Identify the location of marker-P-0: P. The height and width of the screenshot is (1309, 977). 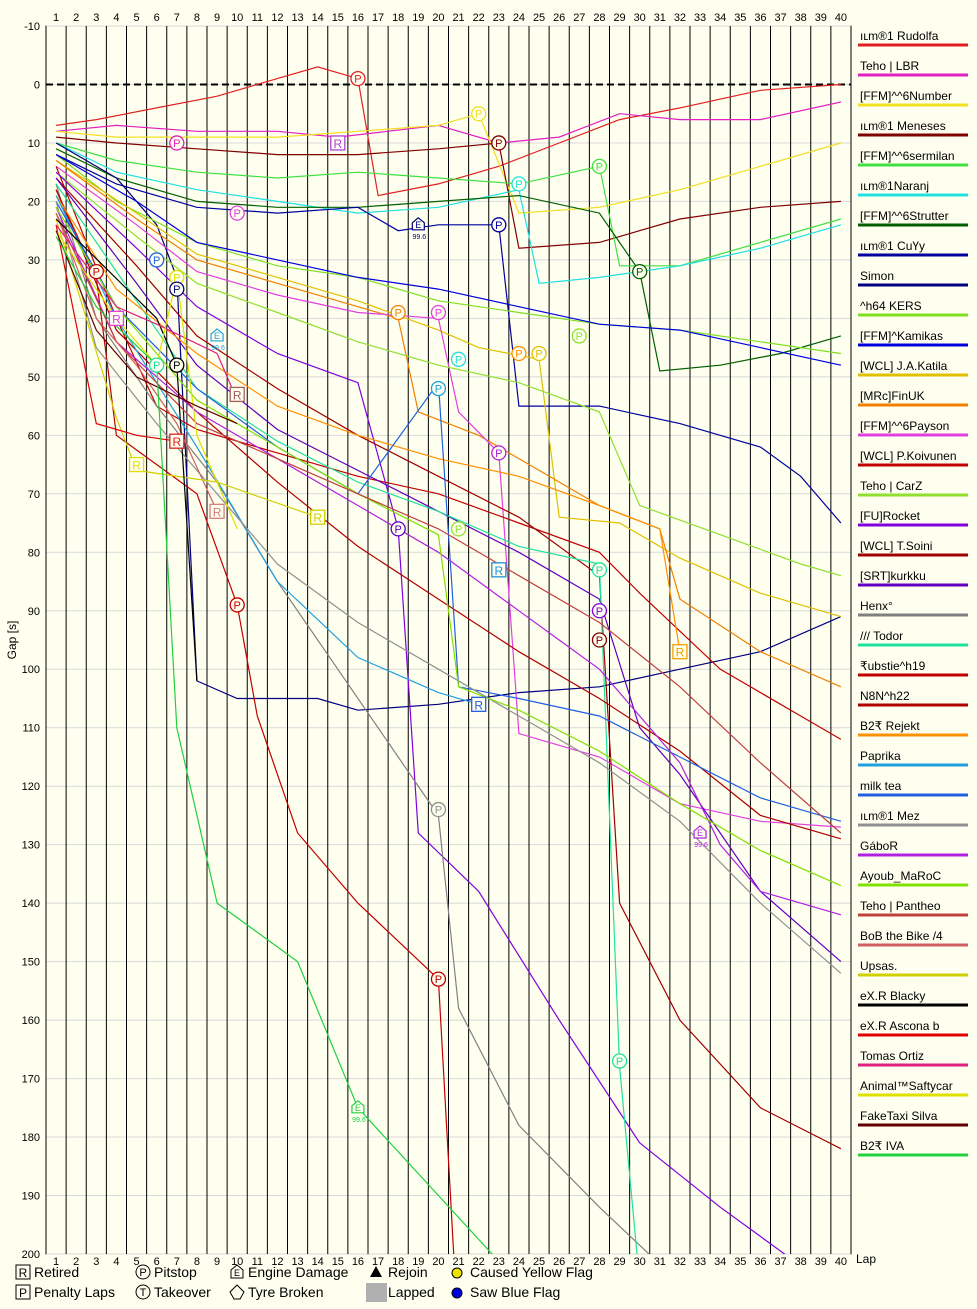
(358, 78).